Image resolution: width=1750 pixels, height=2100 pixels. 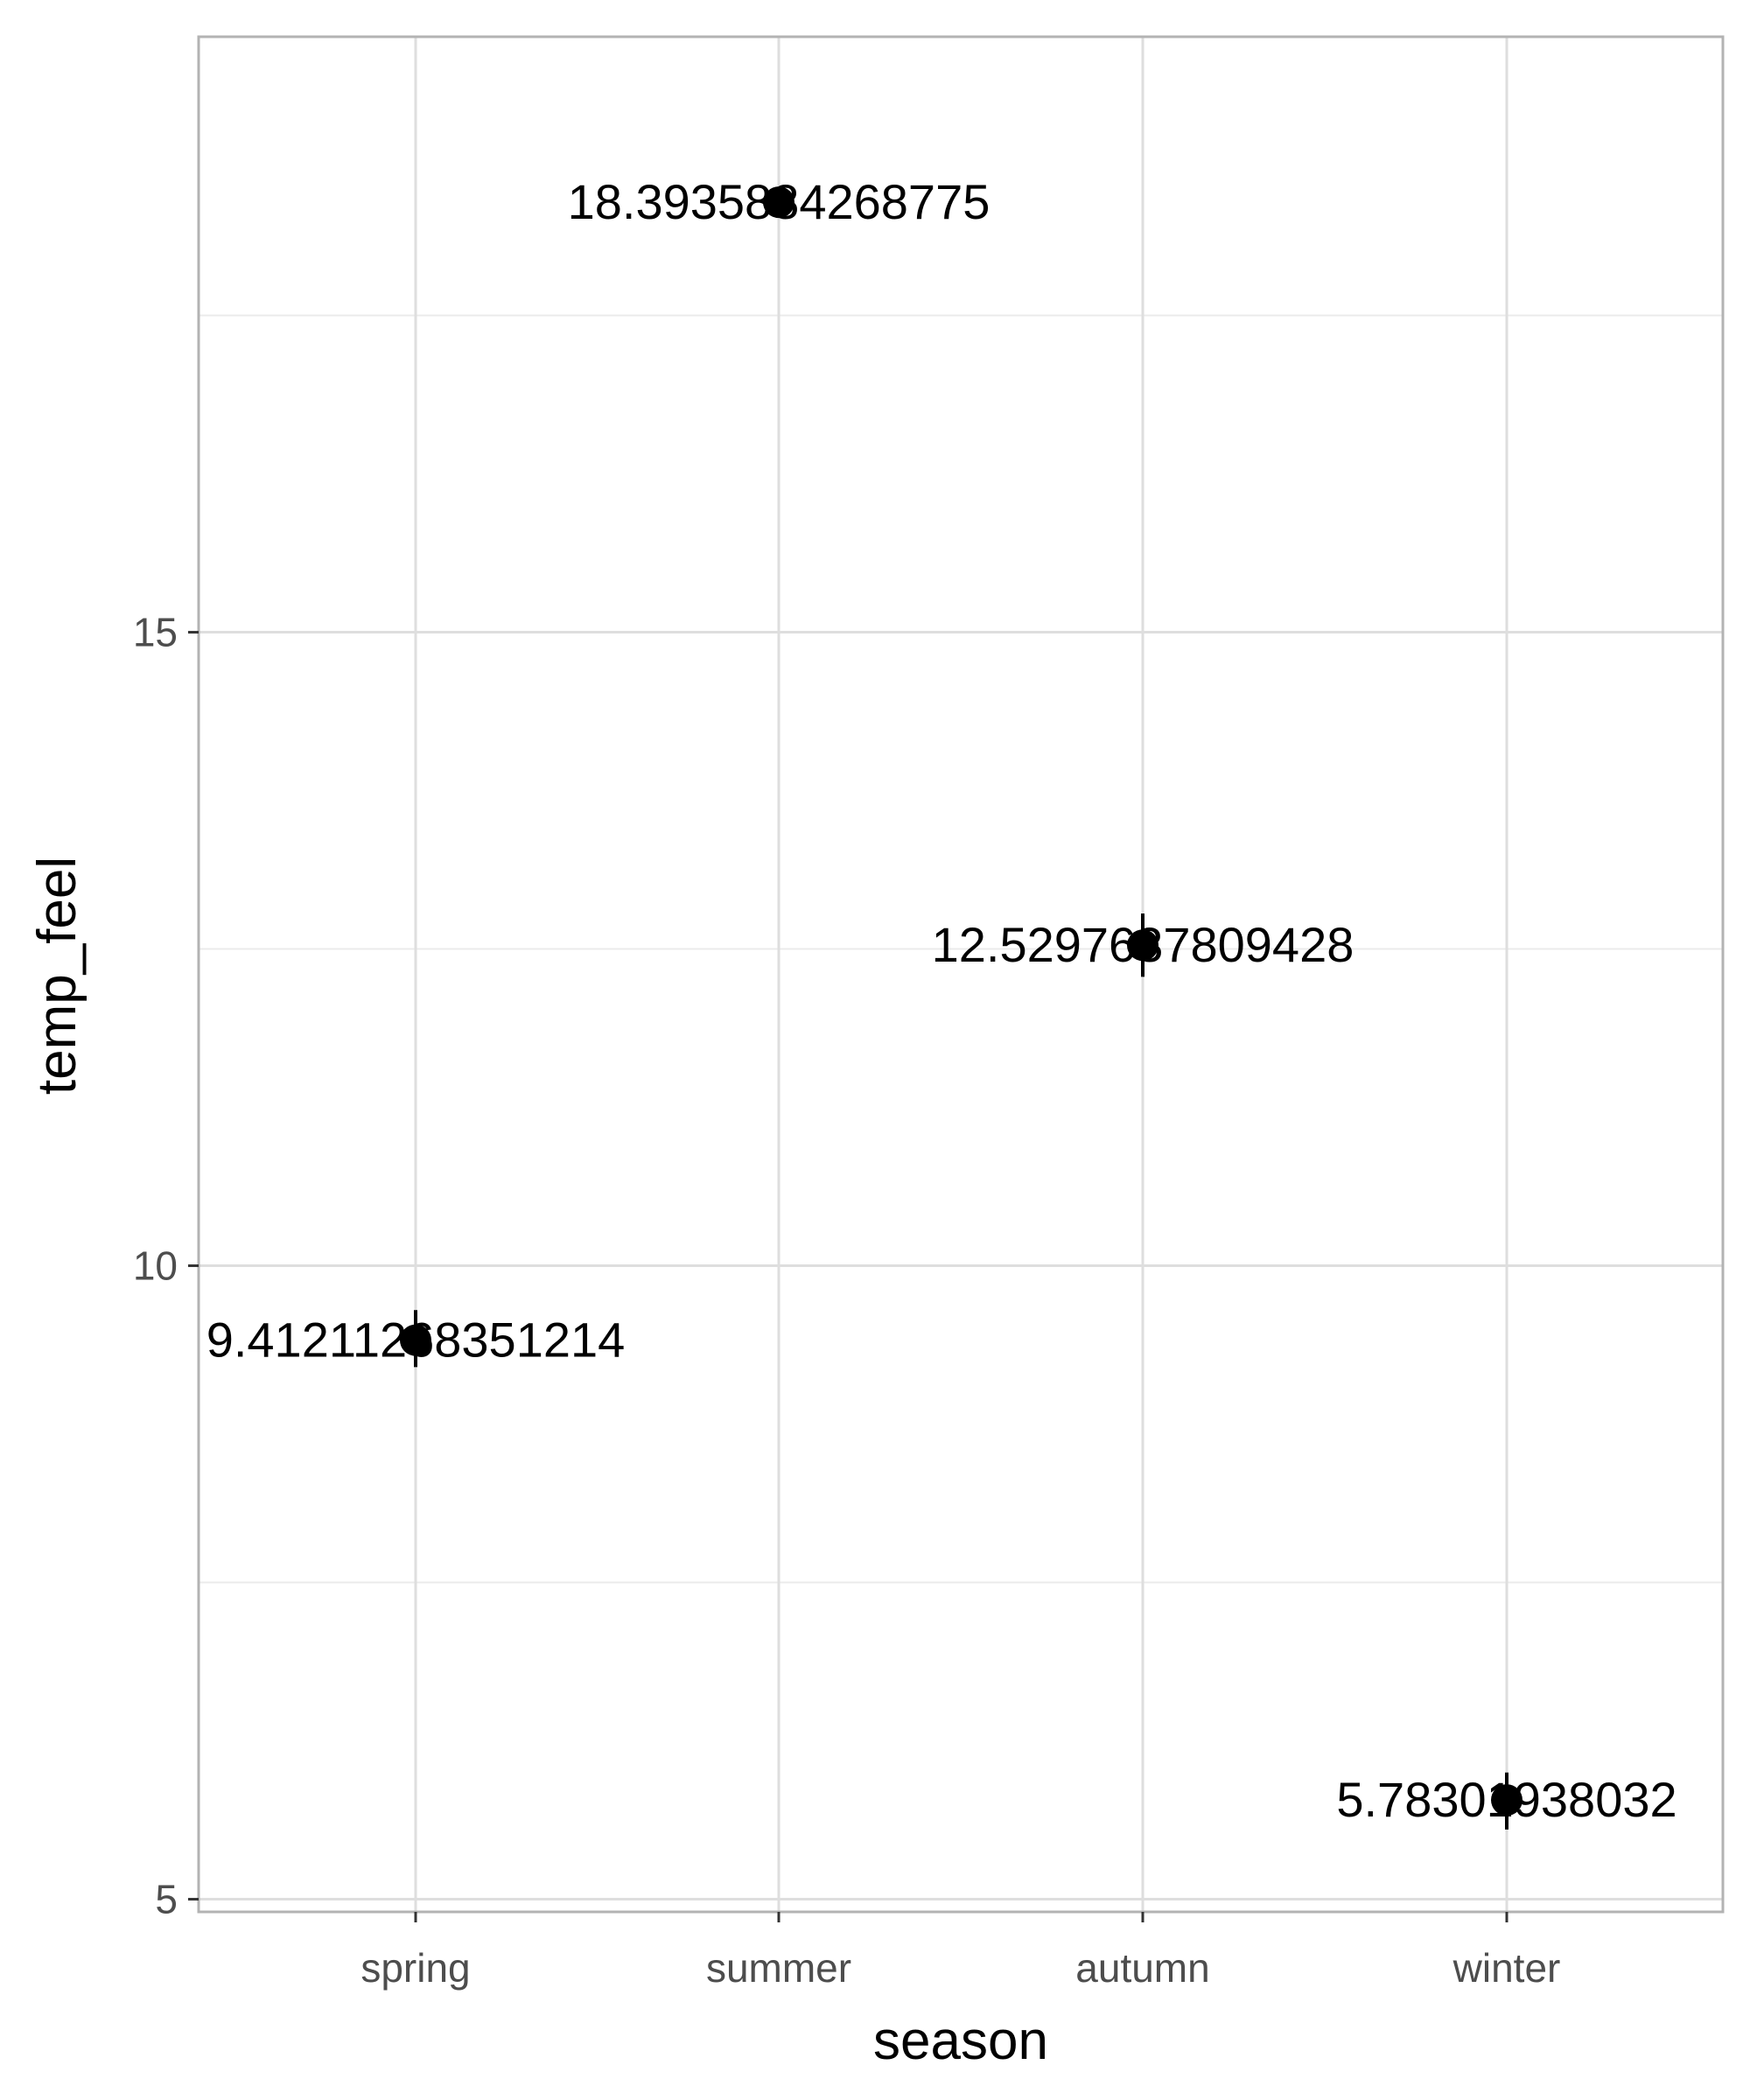 What do you see at coordinates (155, 632) in the screenshot?
I see `y-tick-label: 15` at bounding box center [155, 632].